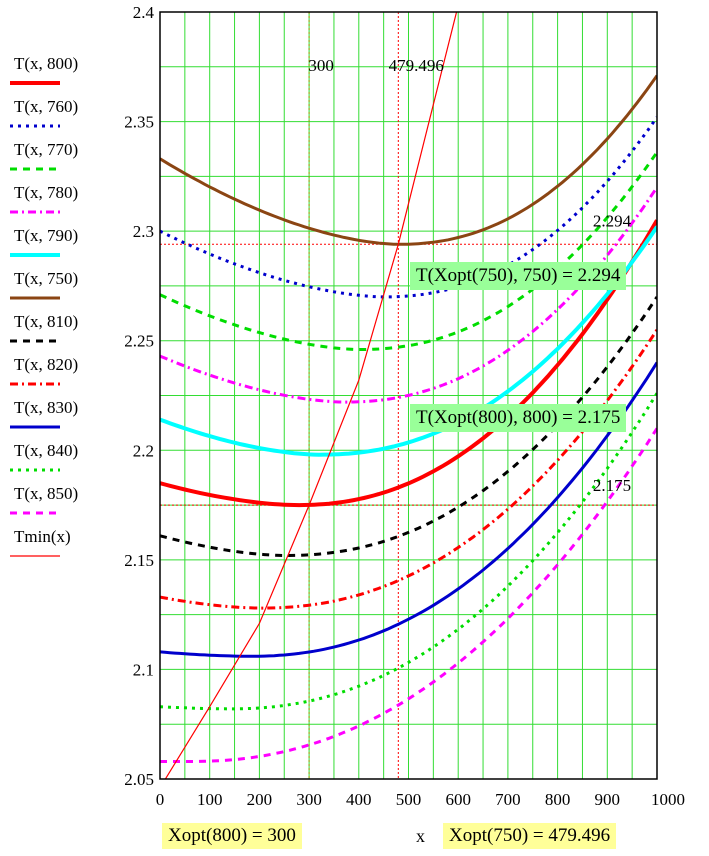 This screenshot has width=709, height=856. I want to click on x-tick-label-5: 500, so click(409, 799).